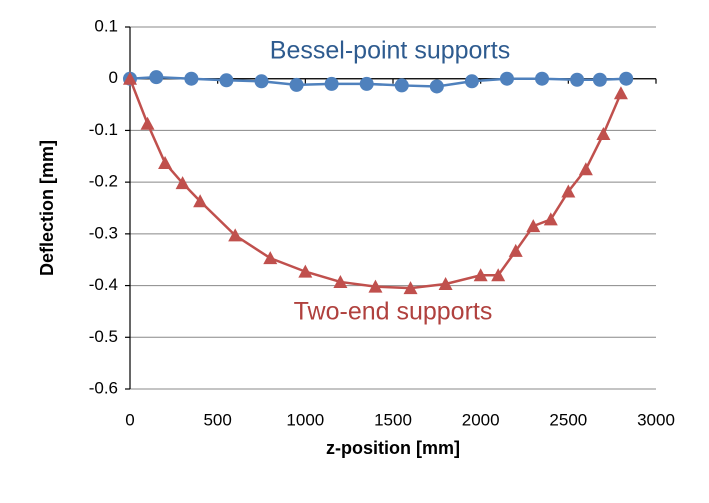 The width and height of the screenshot is (709, 503). What do you see at coordinates (103, 284) in the screenshot?
I see `y-tick-label: -0.4` at bounding box center [103, 284].